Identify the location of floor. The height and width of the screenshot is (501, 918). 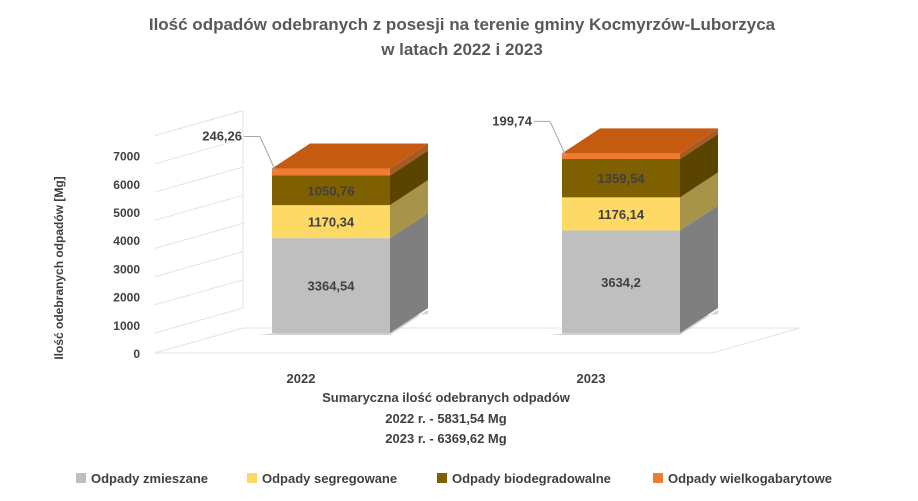
(477, 340).